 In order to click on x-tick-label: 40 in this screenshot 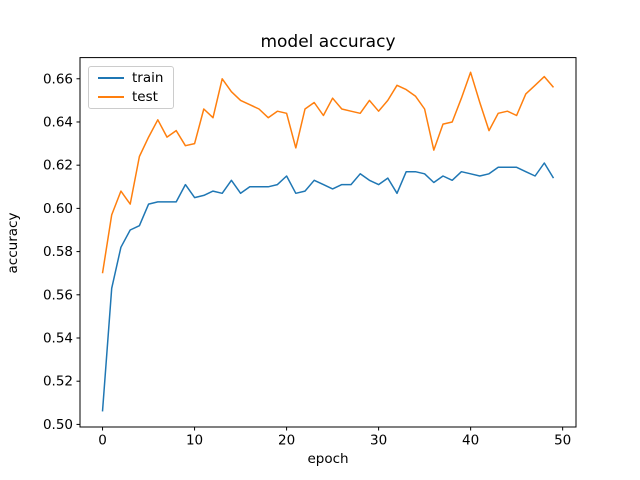, I will do `click(470, 441)`.